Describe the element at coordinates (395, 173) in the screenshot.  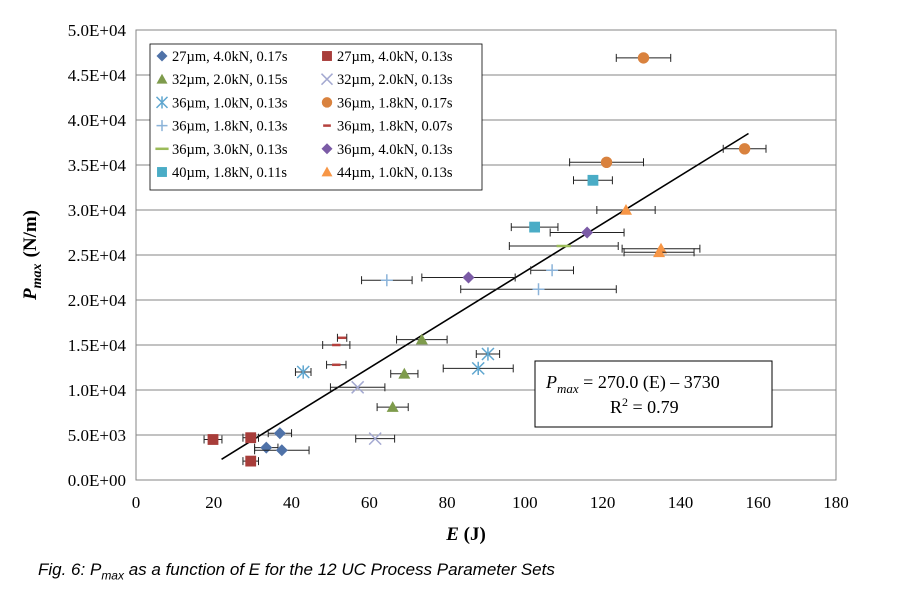
I see `legend-label: 44µm, 1.0kN, 0.13s` at that location.